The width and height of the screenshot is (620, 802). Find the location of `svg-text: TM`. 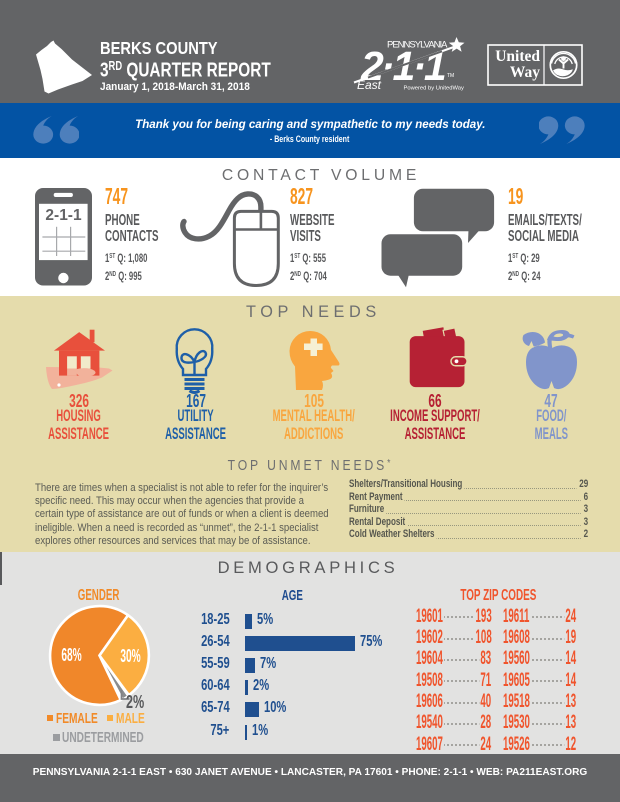

svg-text: TM is located at coordinates (450, 76).